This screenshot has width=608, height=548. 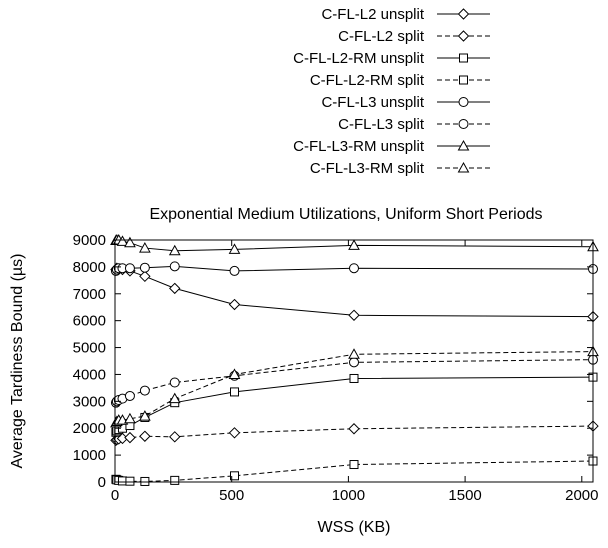 I want to click on x-tick-label: 2000, so click(x=581, y=495).